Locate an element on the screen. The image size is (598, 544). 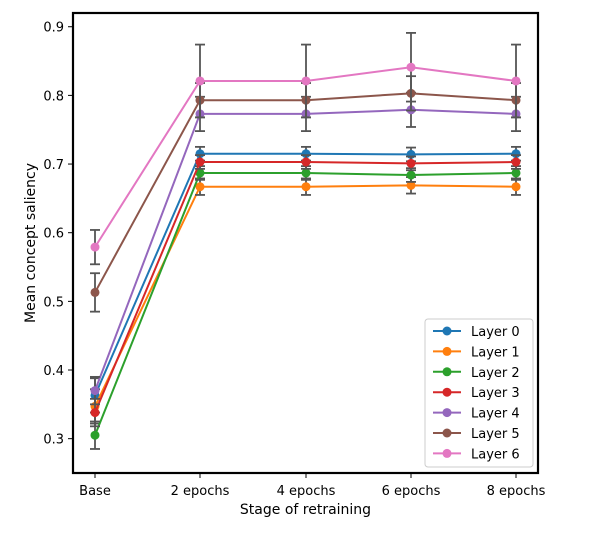
legend-item: Layer 3 is located at coordinates (476, 393).